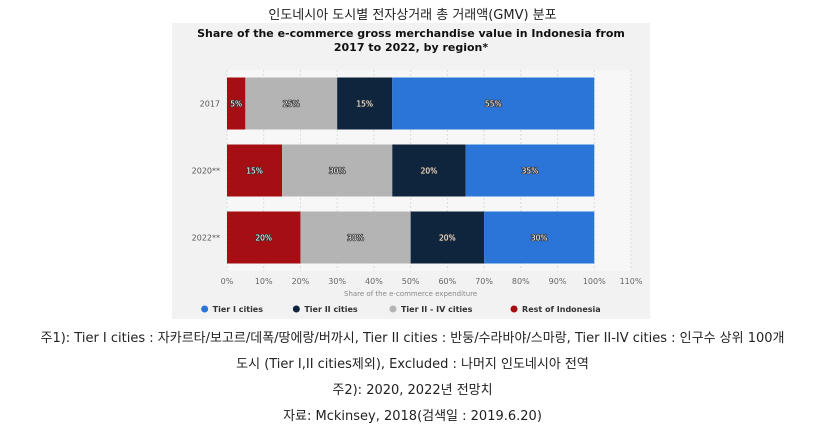 Image resolution: width=825 pixels, height=430 pixels. Describe the element at coordinates (374, 281) in the screenshot. I see `x-tick-label: 40%` at that location.